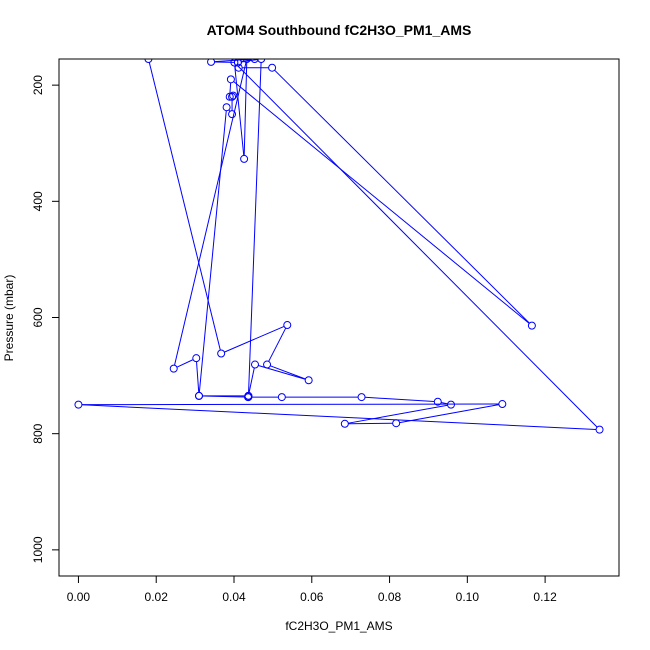  I want to click on x-axis: 0.00 0.02 0.04 0.06 0.08 0.10 0.12, so click(312, 590).